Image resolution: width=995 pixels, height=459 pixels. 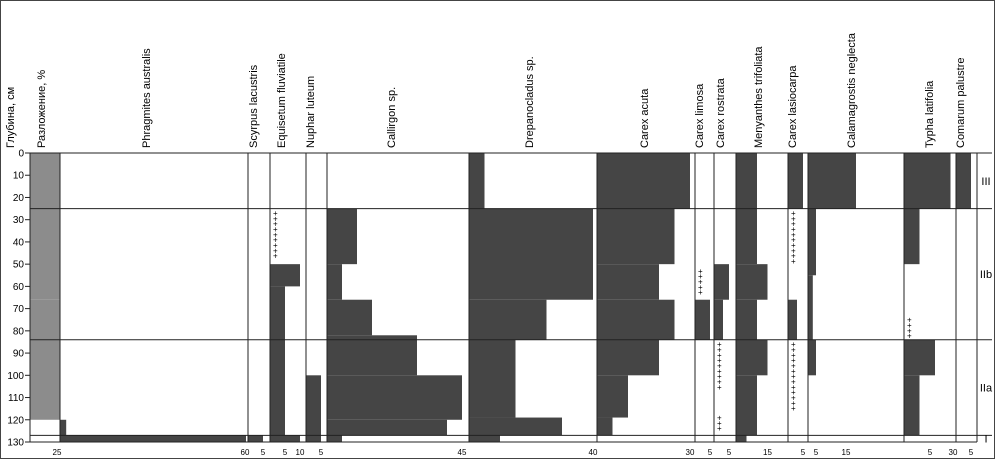 I want to click on zone-label: I, so click(x=985, y=440).